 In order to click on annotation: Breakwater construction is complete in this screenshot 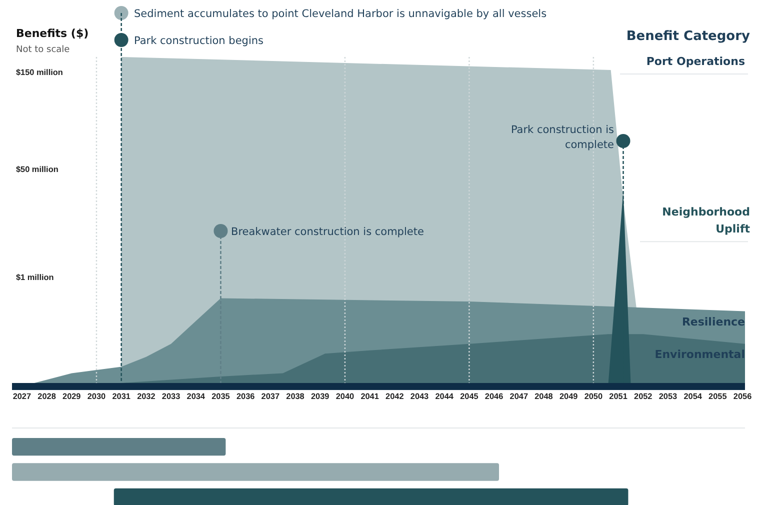, I will do `click(327, 232)`.